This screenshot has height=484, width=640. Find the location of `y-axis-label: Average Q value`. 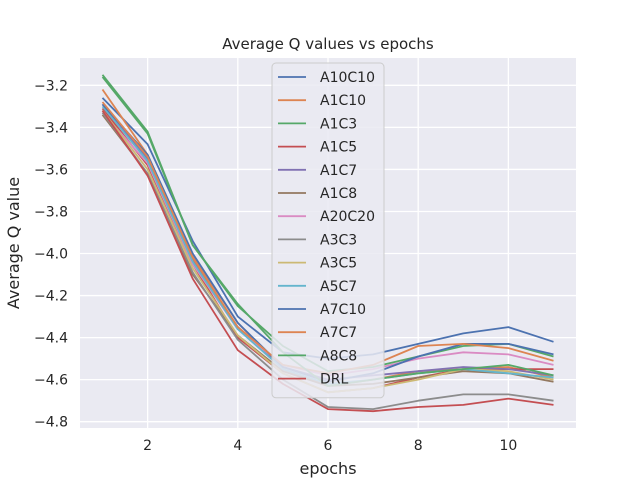

y-axis-label: Average Q value is located at coordinates (13, 243).